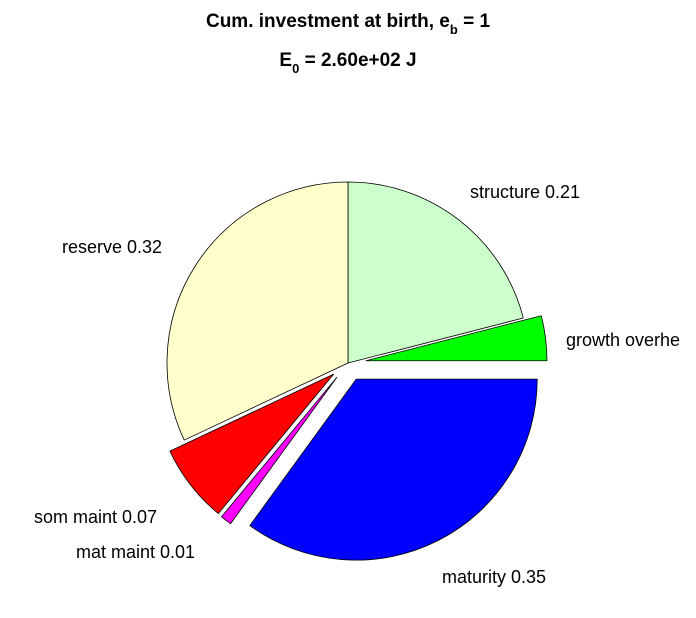 The image size is (696, 618). I want to click on slice-mat-maint, so click(279, 450).